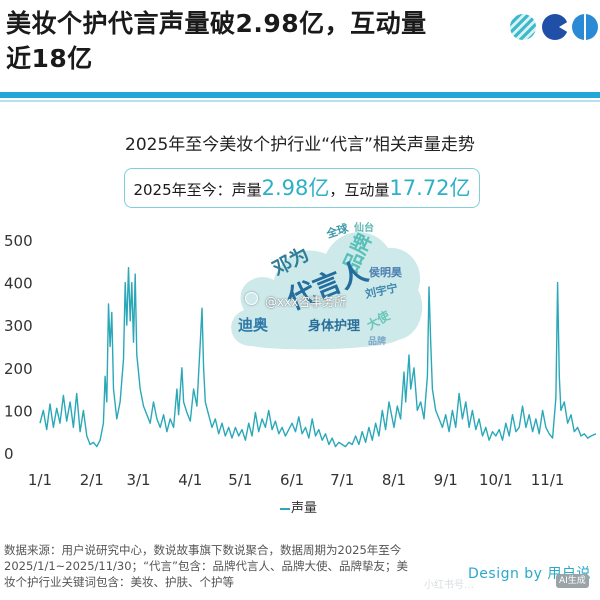  What do you see at coordinates (300, 95) in the screenshot?
I see `header-divider` at bounding box center [300, 95].